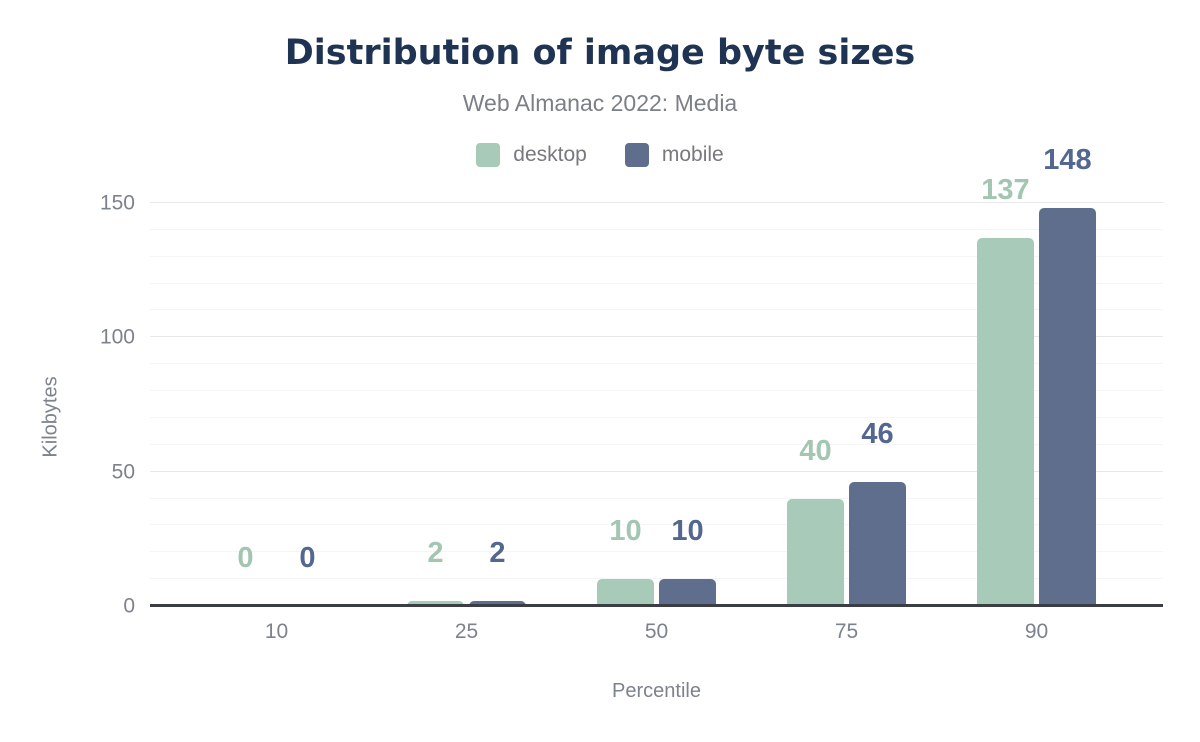 This screenshot has width=1200, height=742. Describe the element at coordinates (488, 155) in the screenshot. I see `legend-swatch-desktop` at that location.